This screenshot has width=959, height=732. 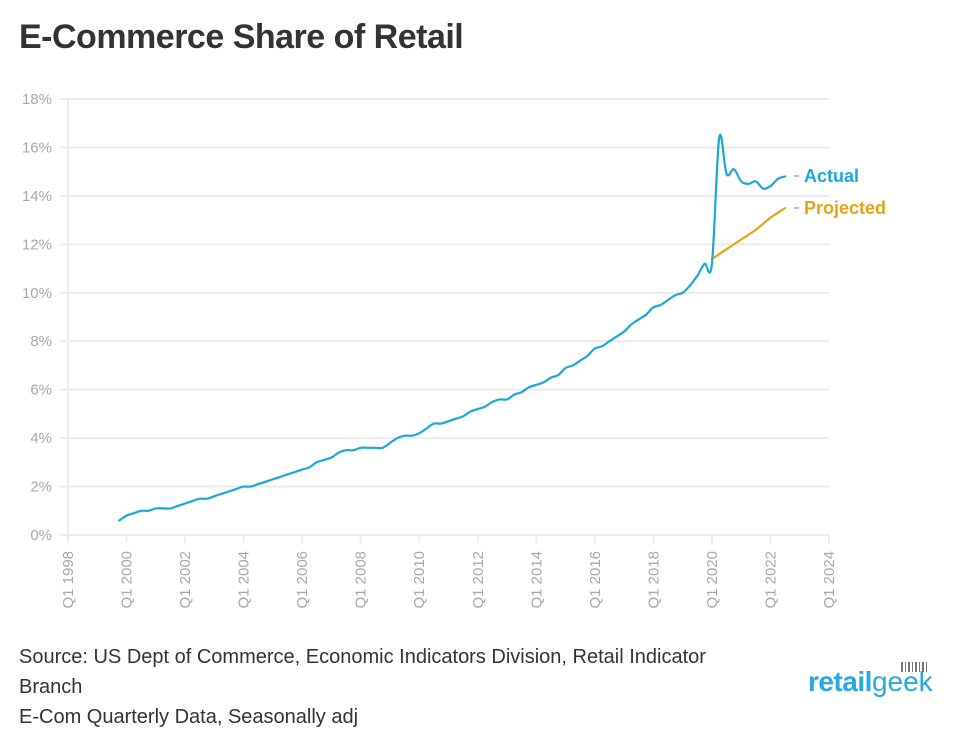 I want to click on series-label-projected: Projected, so click(x=845, y=208).